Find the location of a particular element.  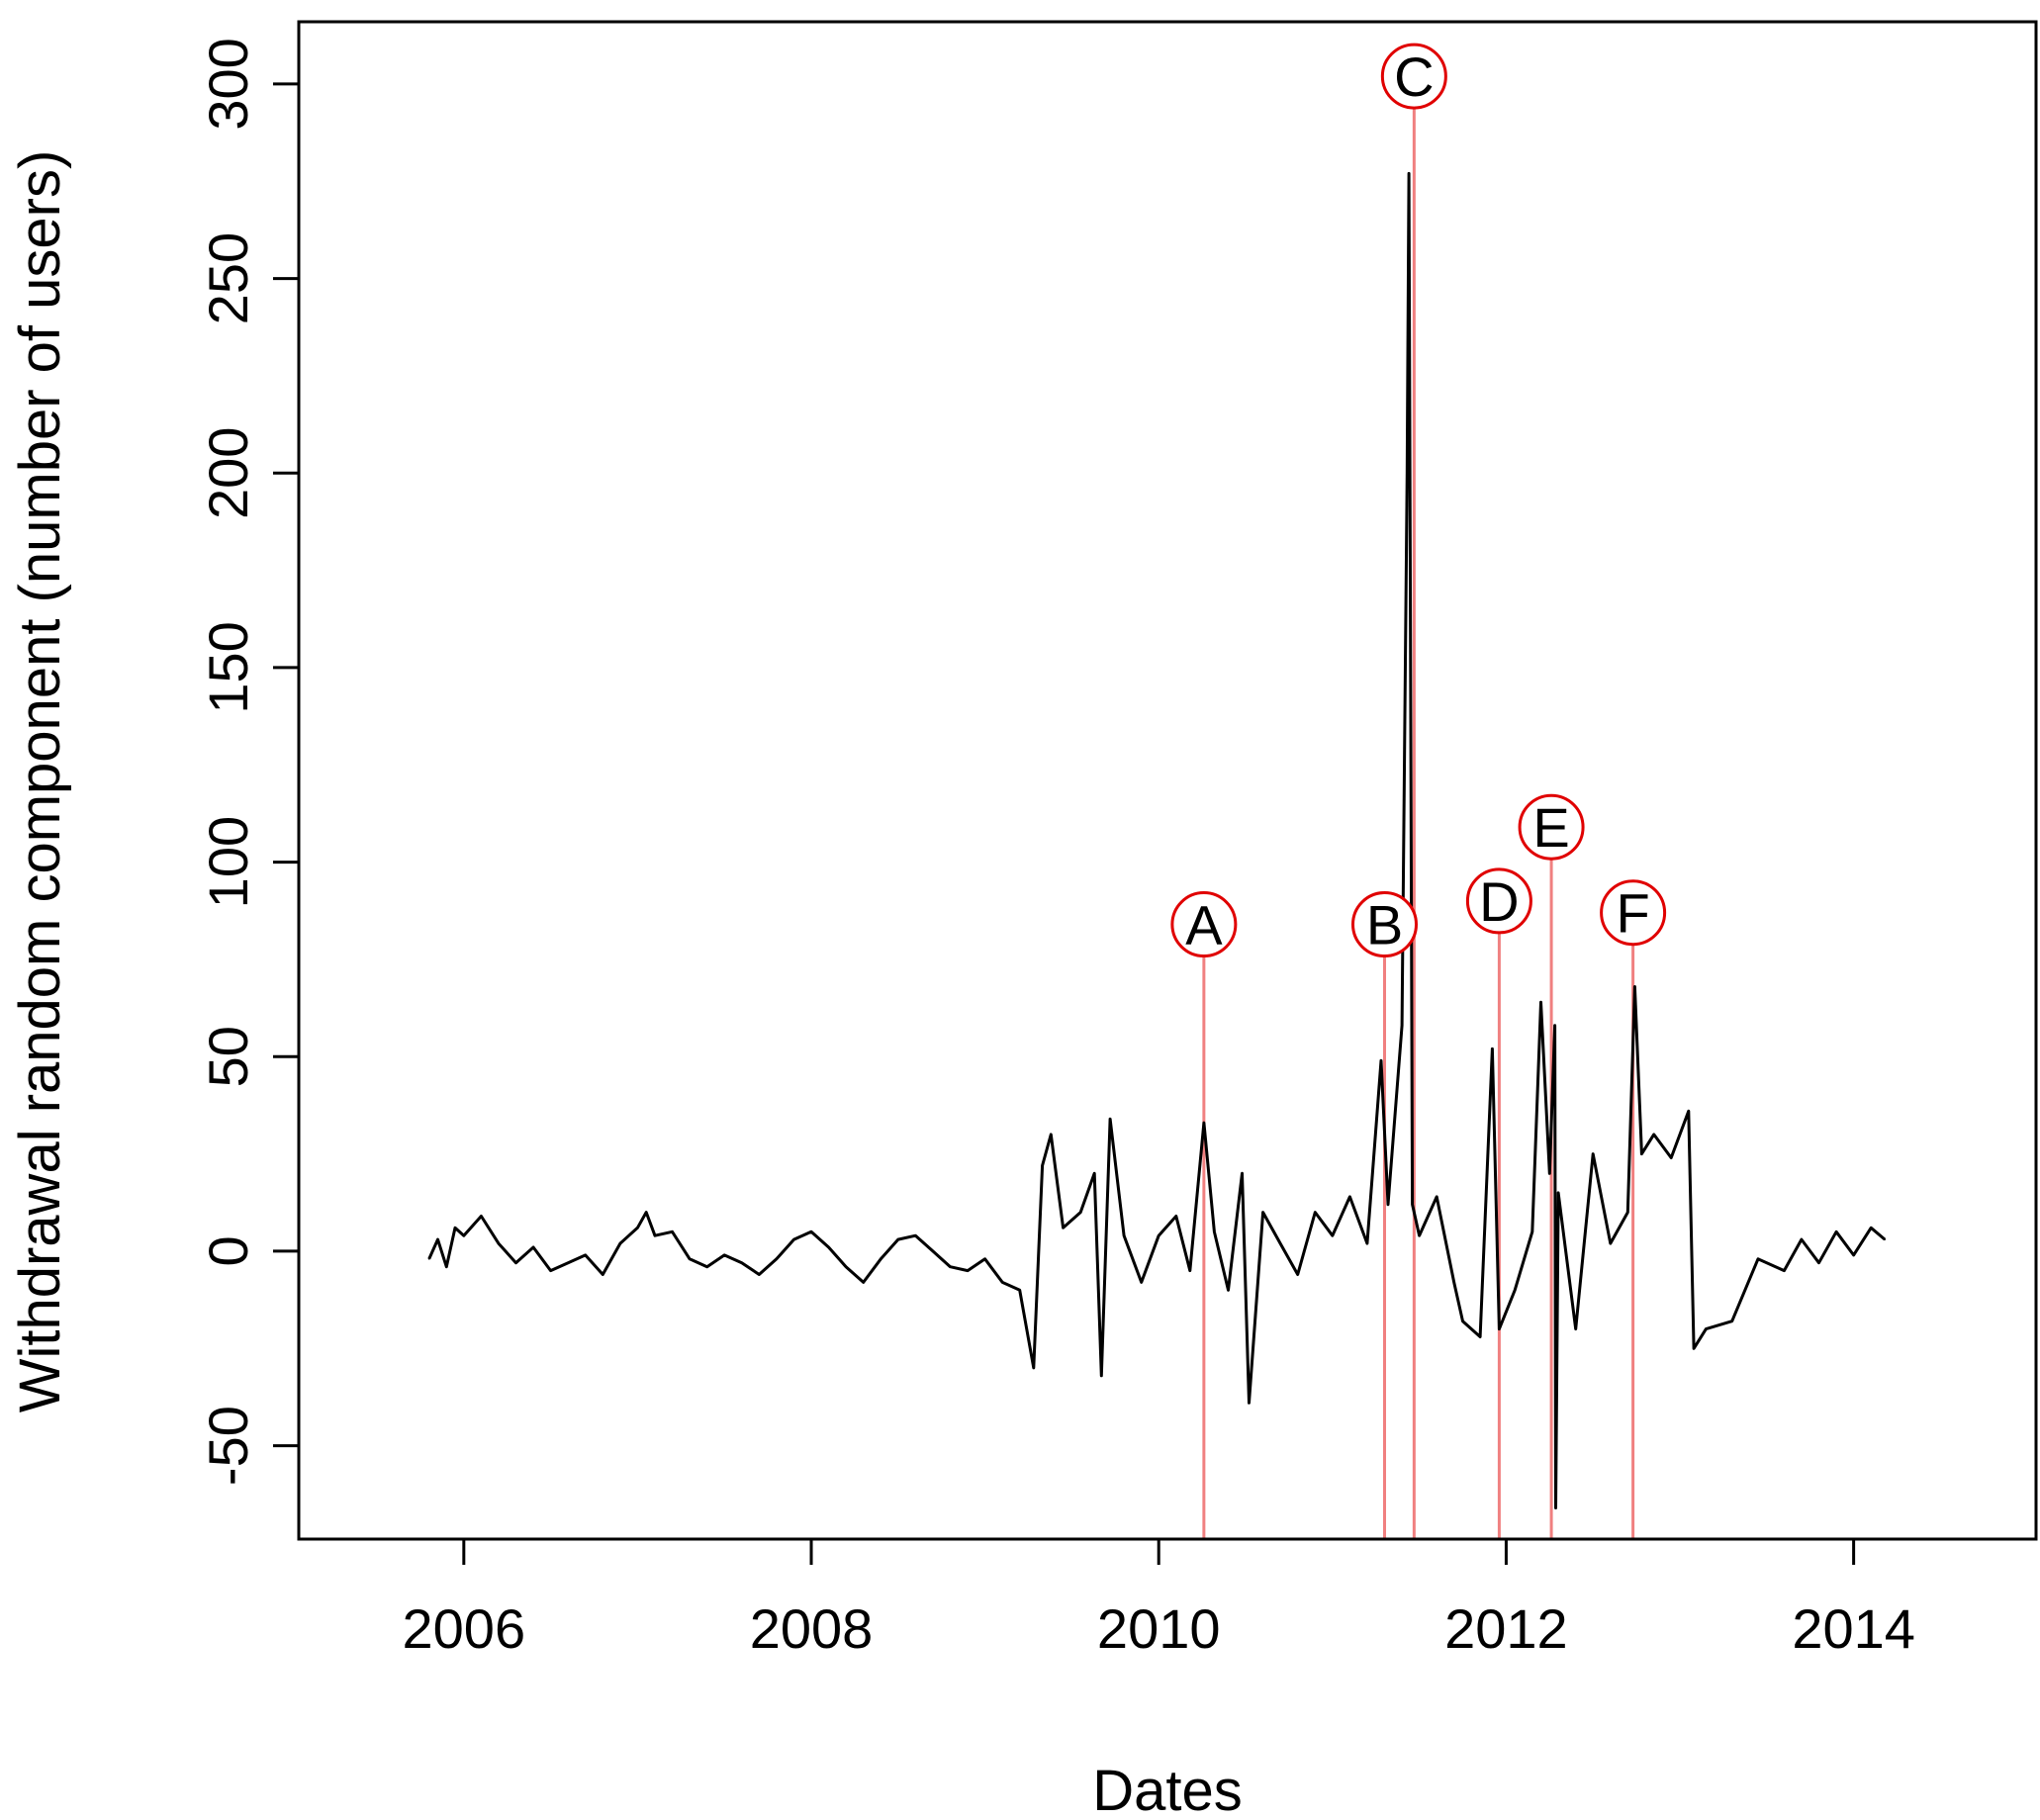

x-tick-label: 2012 is located at coordinates (1506, 1628).